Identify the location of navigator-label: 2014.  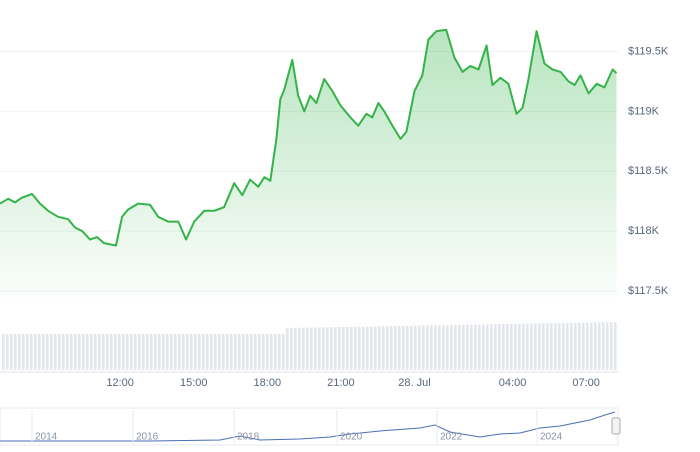
(46, 437).